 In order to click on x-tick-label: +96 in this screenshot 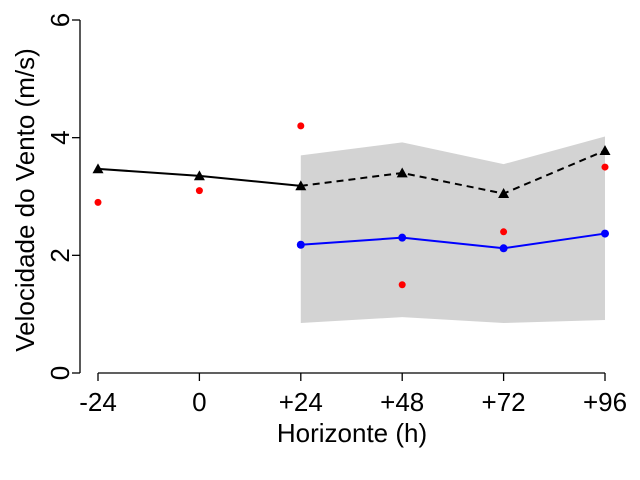, I will do `click(605, 402)`.